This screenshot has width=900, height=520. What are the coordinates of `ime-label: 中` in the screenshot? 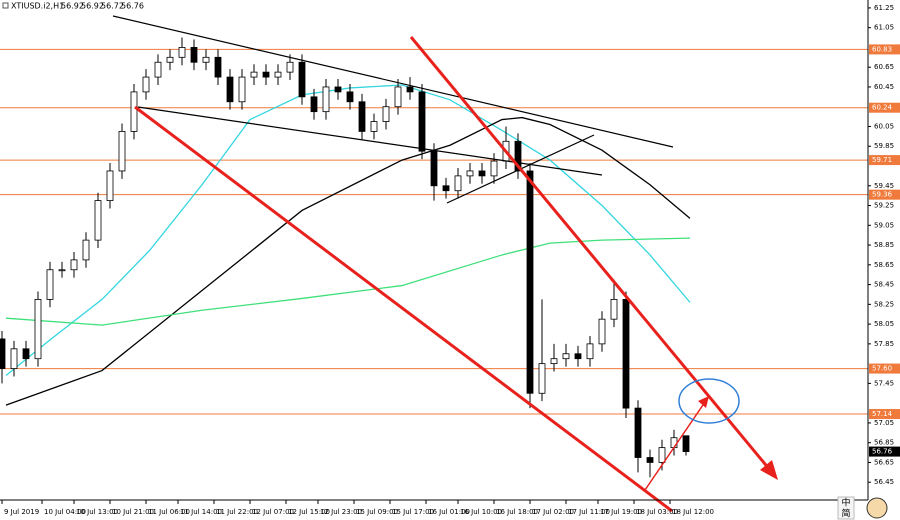 It's located at (845, 503).